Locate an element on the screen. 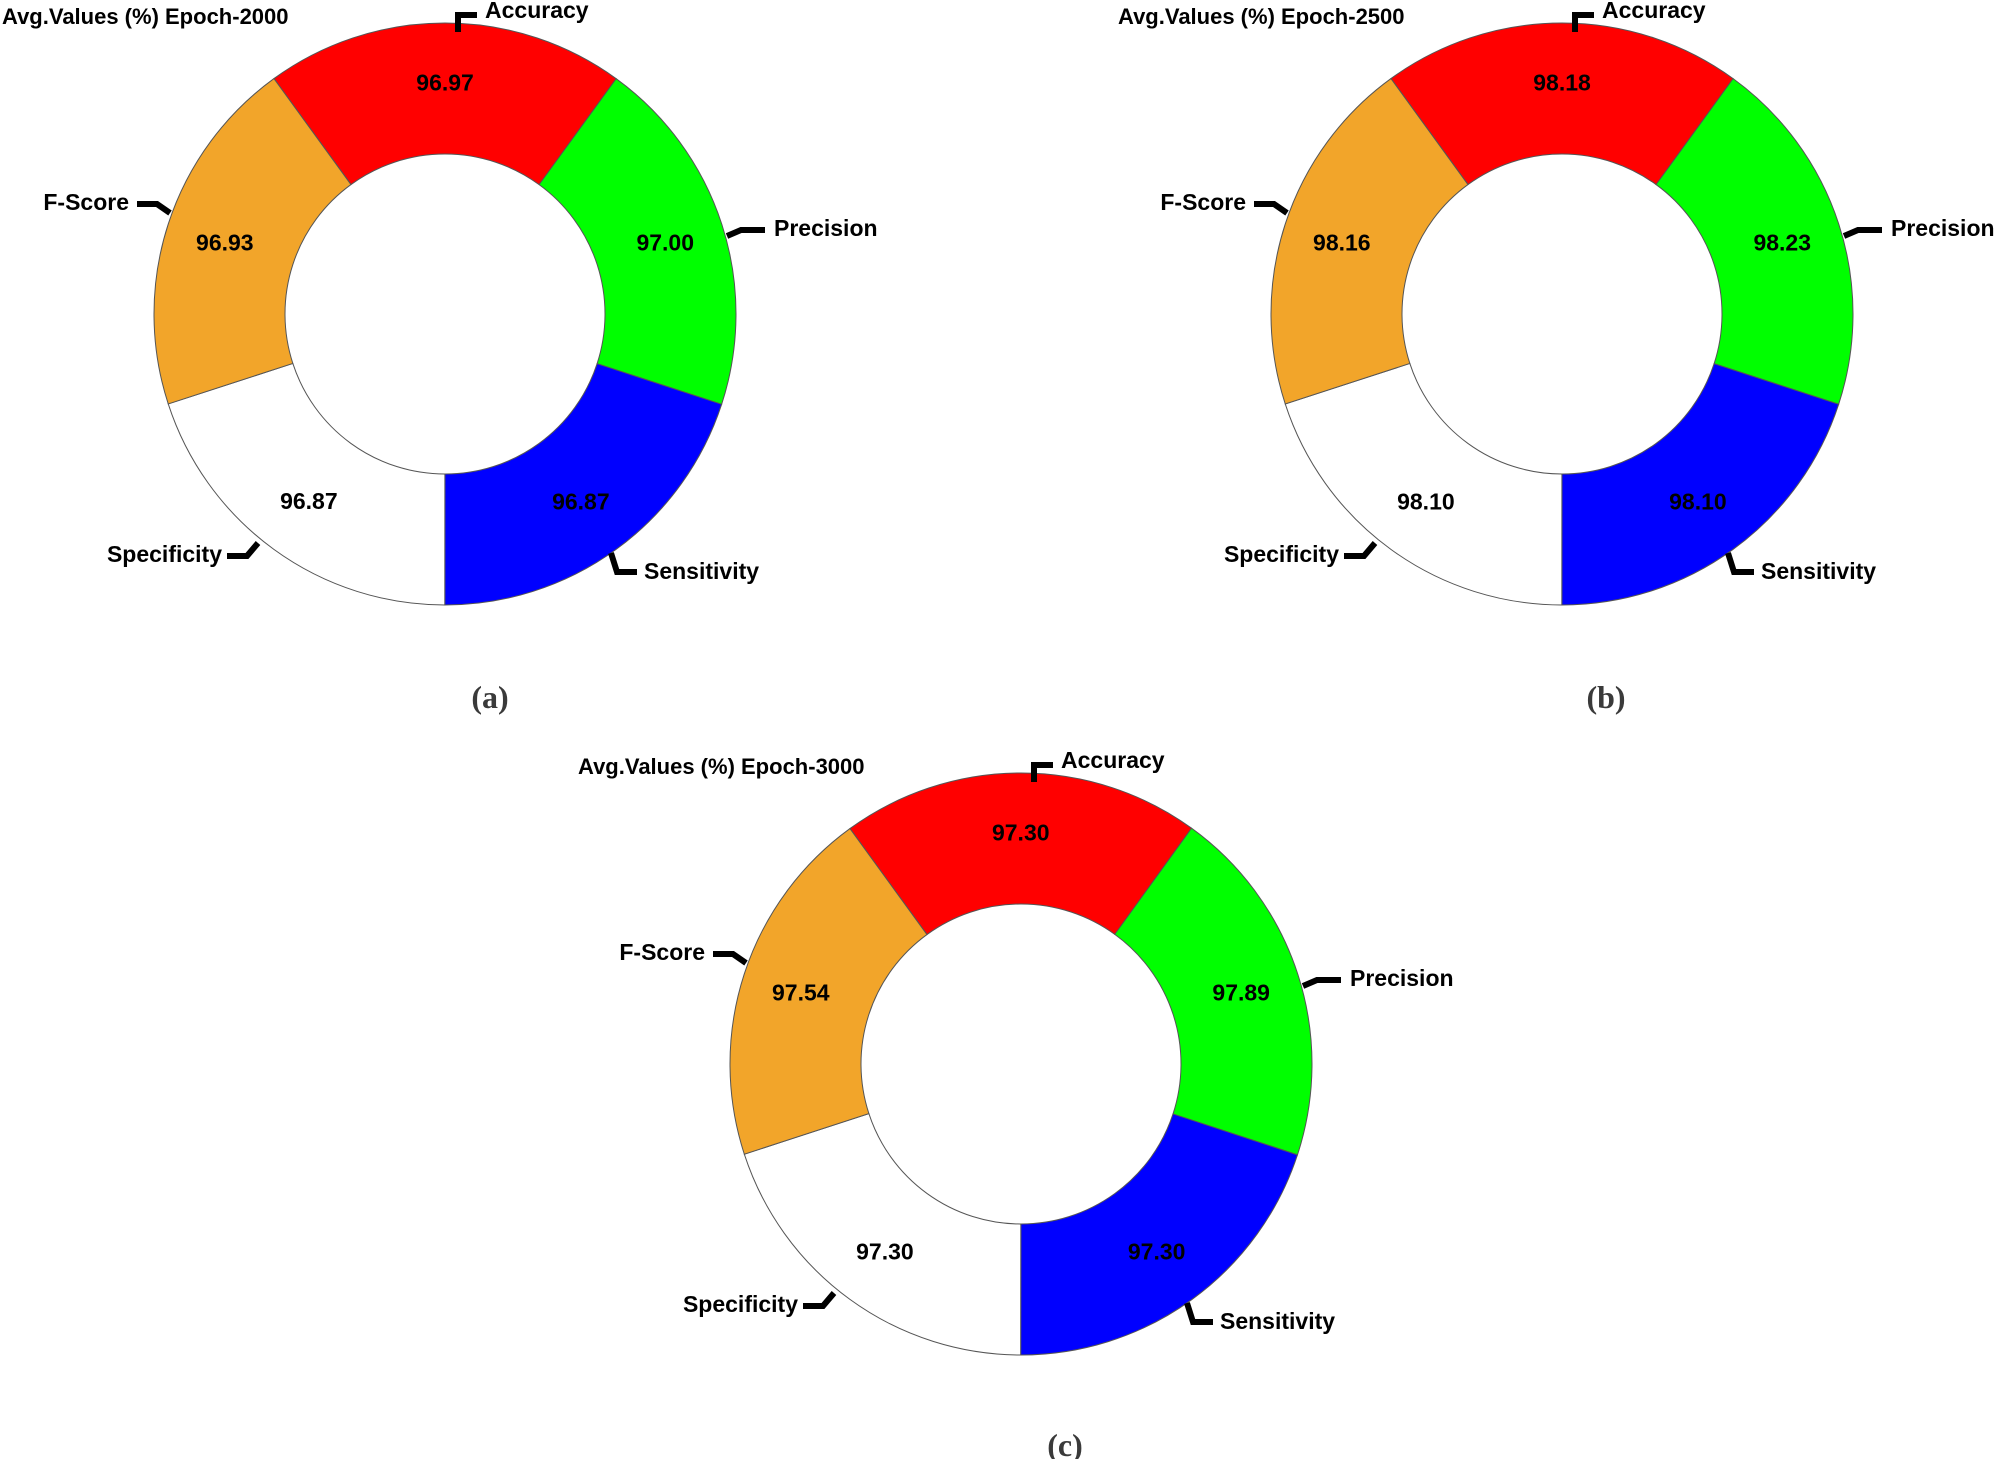 The width and height of the screenshot is (2008, 1459). data-label: 98.16 is located at coordinates (1342, 242).